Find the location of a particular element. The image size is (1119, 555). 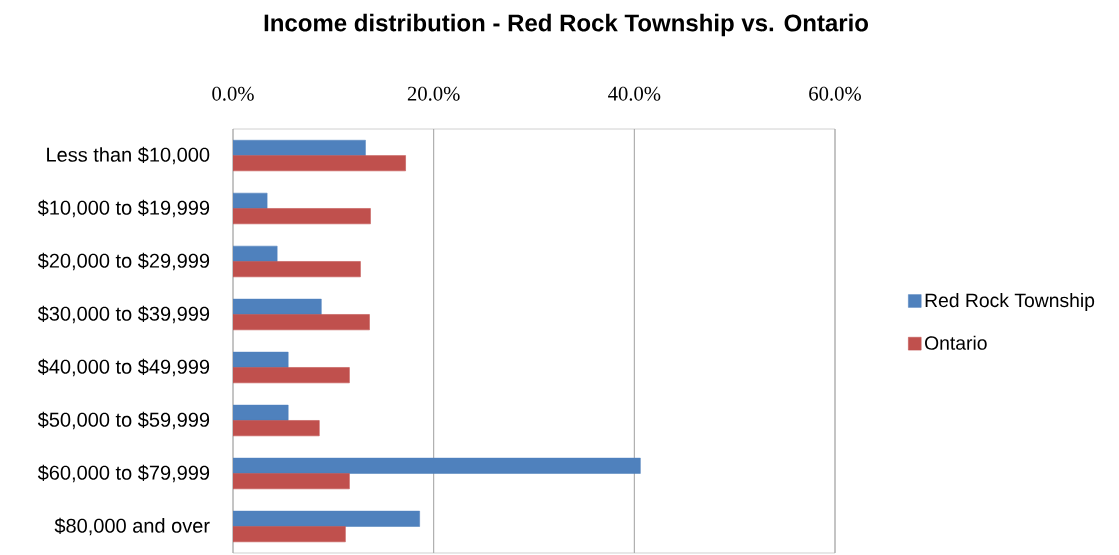

y-tick-label: $20,000 to $29,999 is located at coordinates (123, 261).